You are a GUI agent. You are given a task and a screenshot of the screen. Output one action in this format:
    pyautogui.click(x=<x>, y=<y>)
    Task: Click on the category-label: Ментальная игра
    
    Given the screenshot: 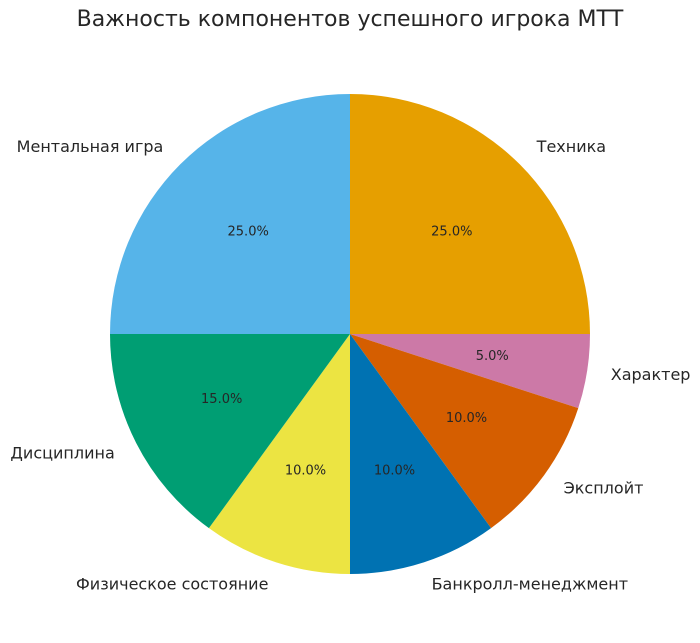 What is the action you would take?
    pyautogui.click(x=90, y=146)
    